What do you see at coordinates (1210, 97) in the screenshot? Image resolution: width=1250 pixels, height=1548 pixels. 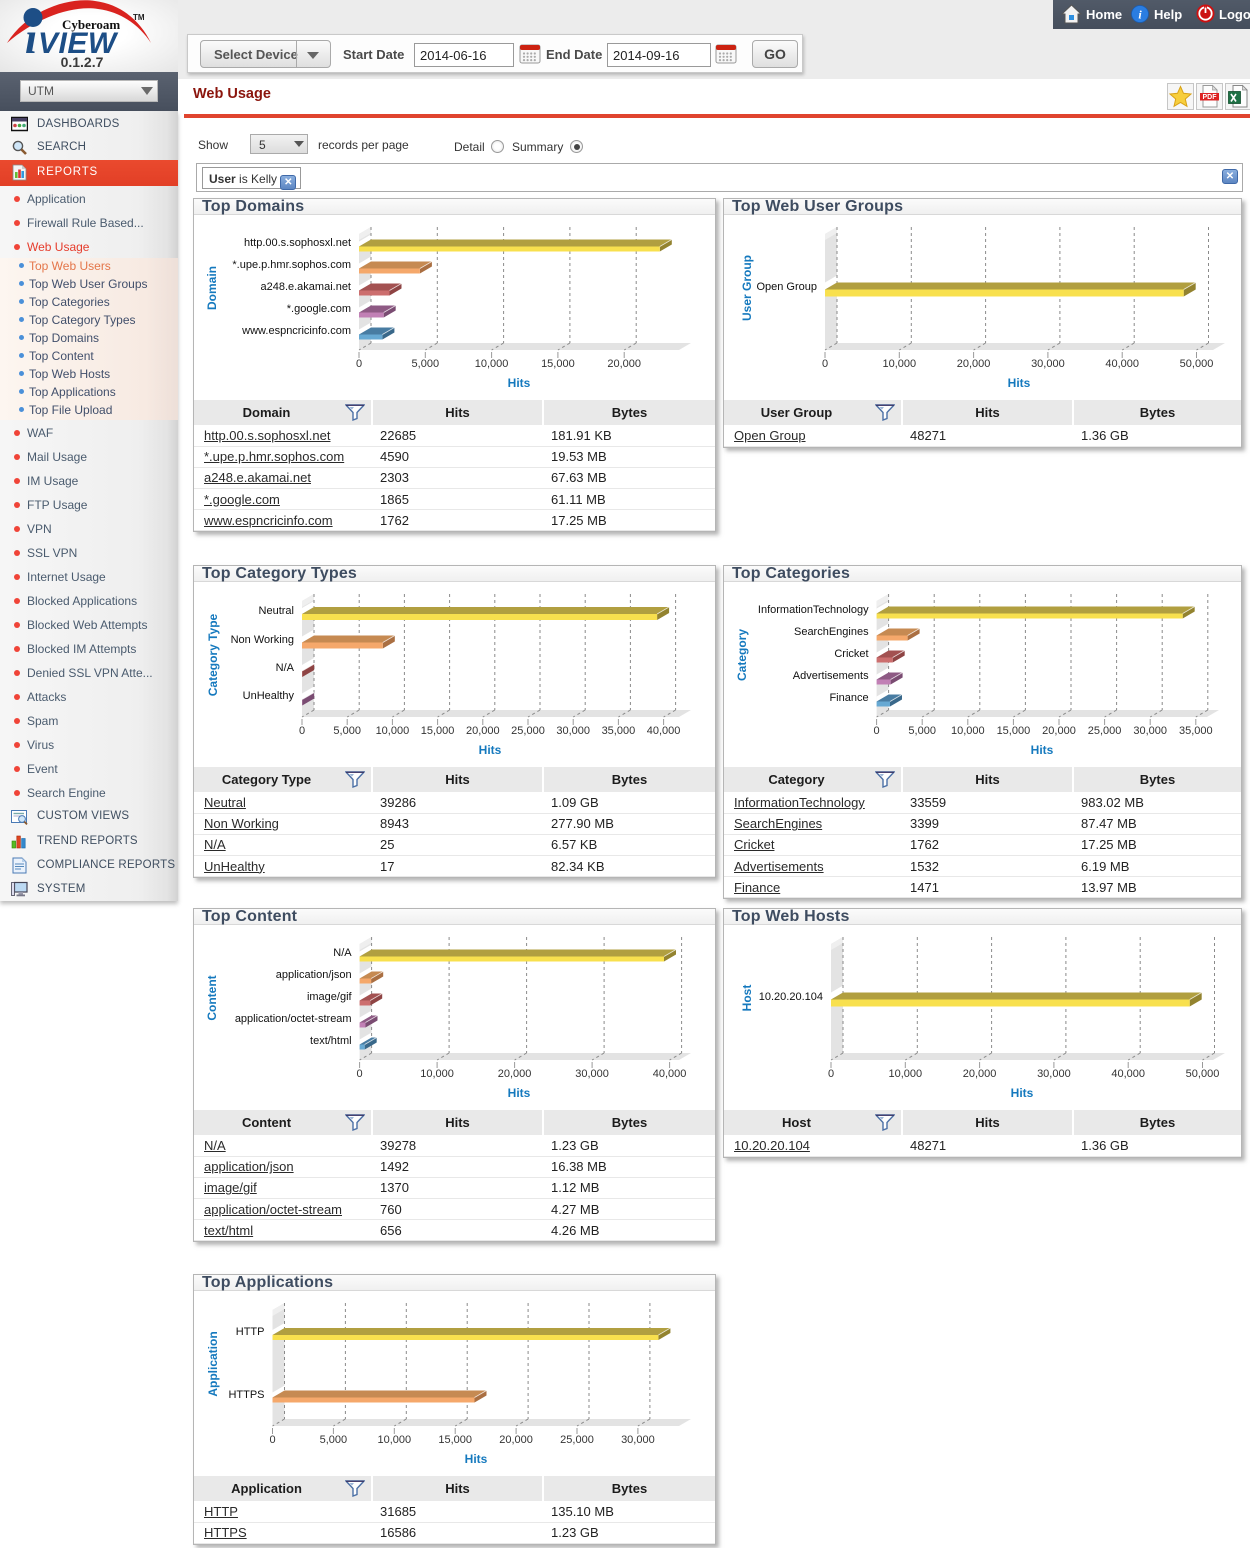 I see `svg-text: PDF` at bounding box center [1210, 97].